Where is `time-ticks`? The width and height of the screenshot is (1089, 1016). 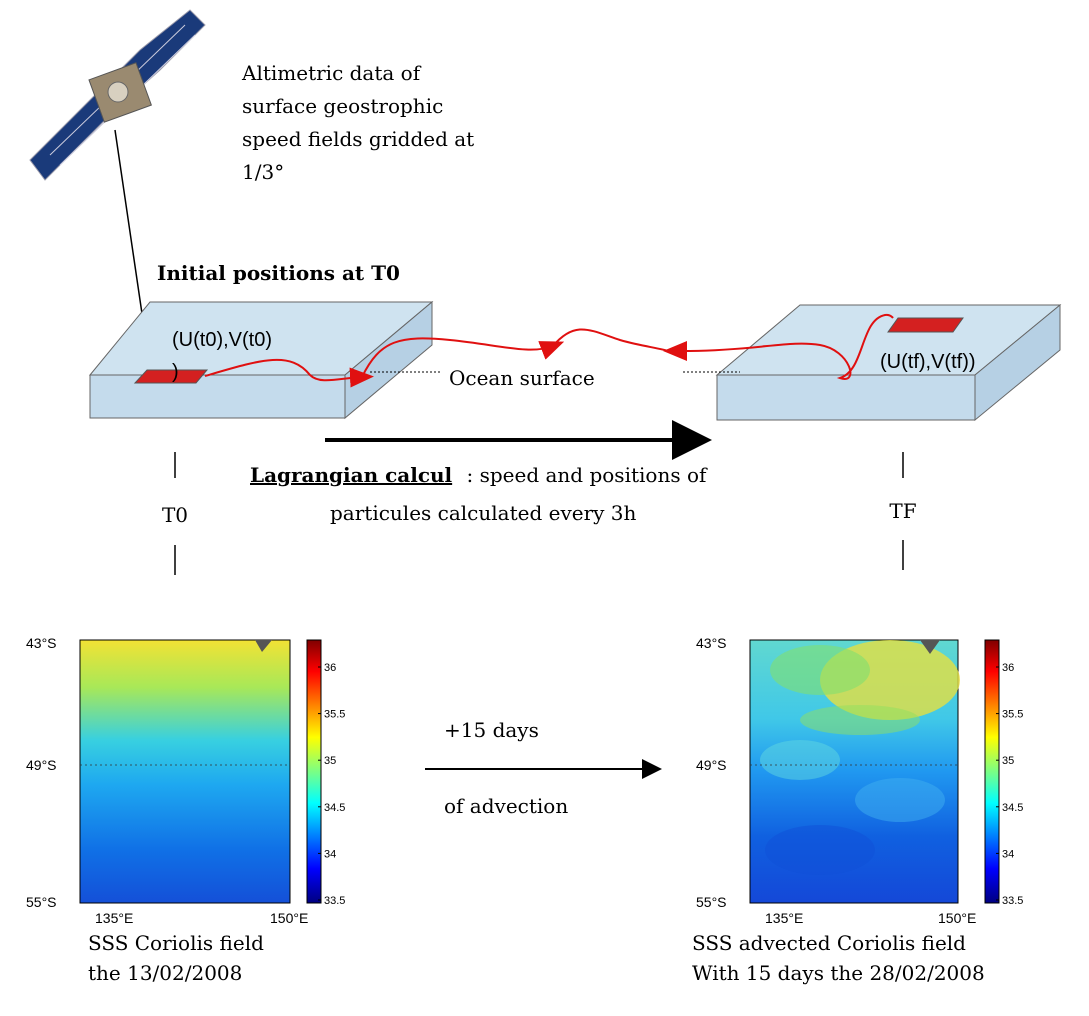 time-ticks is located at coordinates (539, 513).